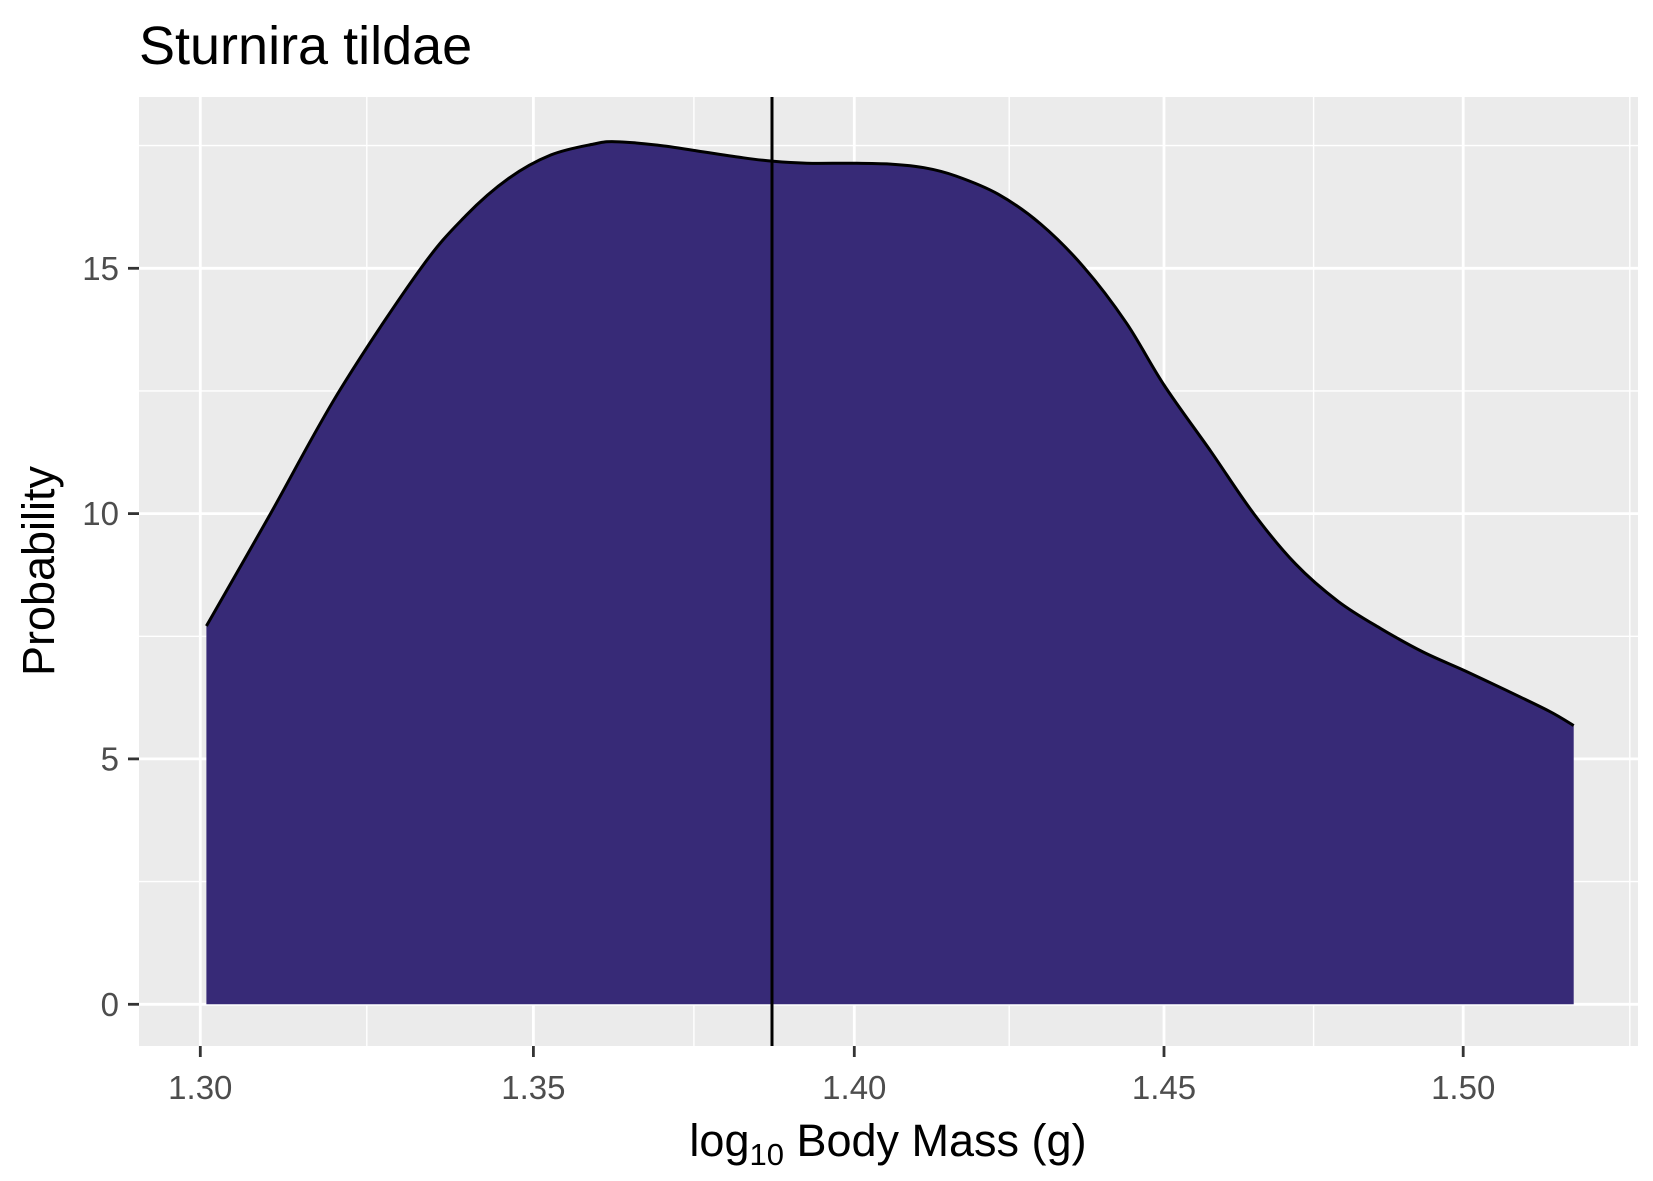 The image size is (1653, 1181). What do you see at coordinates (305, 46) in the screenshot?
I see `chart-title: Sturnira tildae` at bounding box center [305, 46].